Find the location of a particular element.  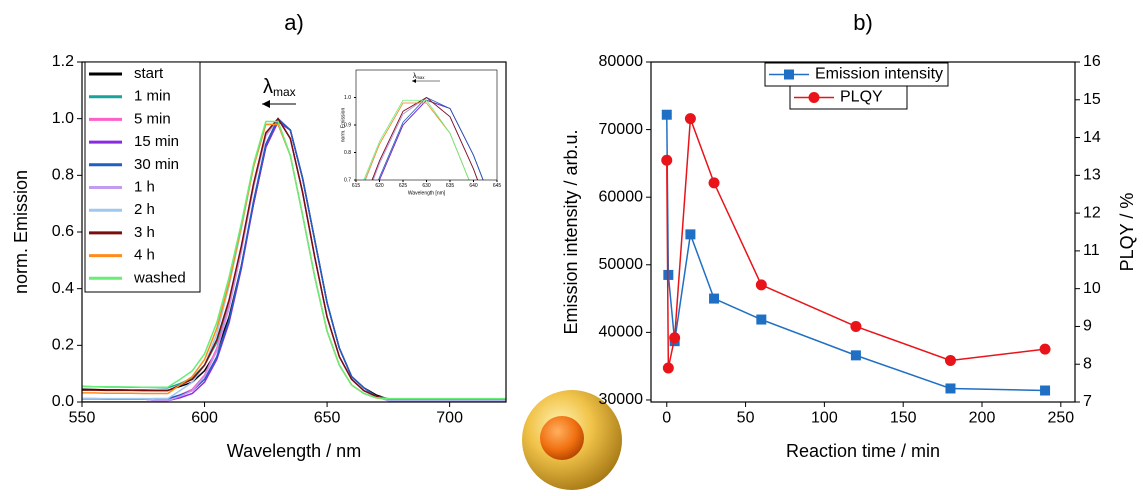

annotation-symbol: λ is located at coordinates (415, 76).